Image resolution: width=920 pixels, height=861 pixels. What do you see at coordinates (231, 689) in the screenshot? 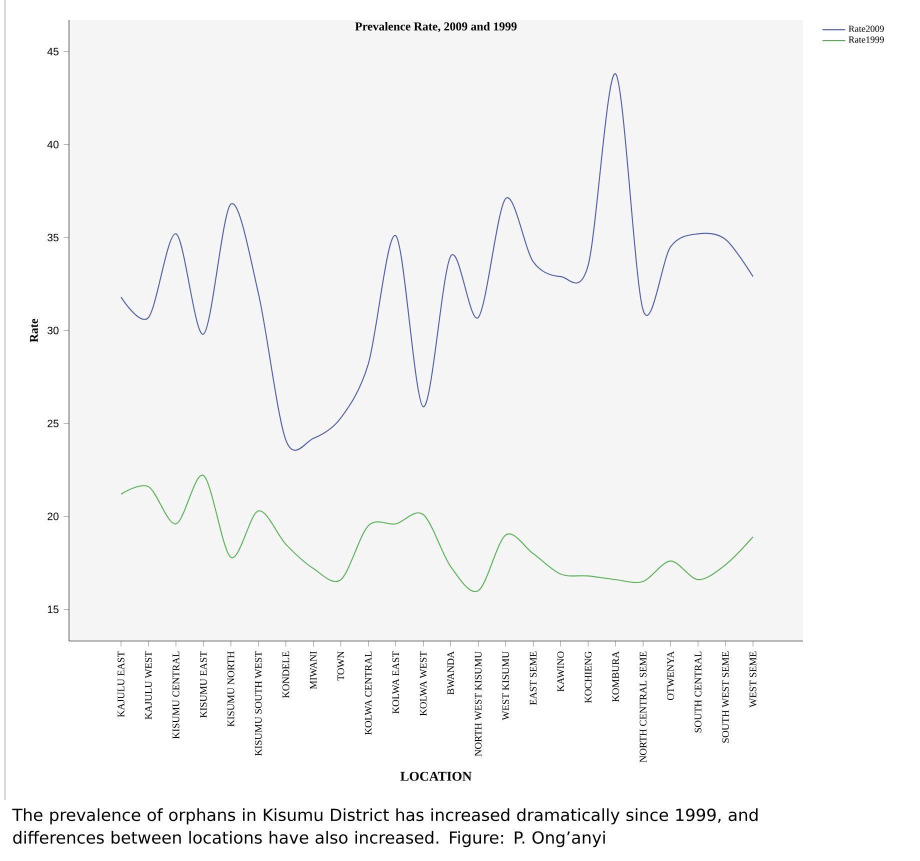
I see `x-tick-label: KISUMU NORTH` at bounding box center [231, 689].